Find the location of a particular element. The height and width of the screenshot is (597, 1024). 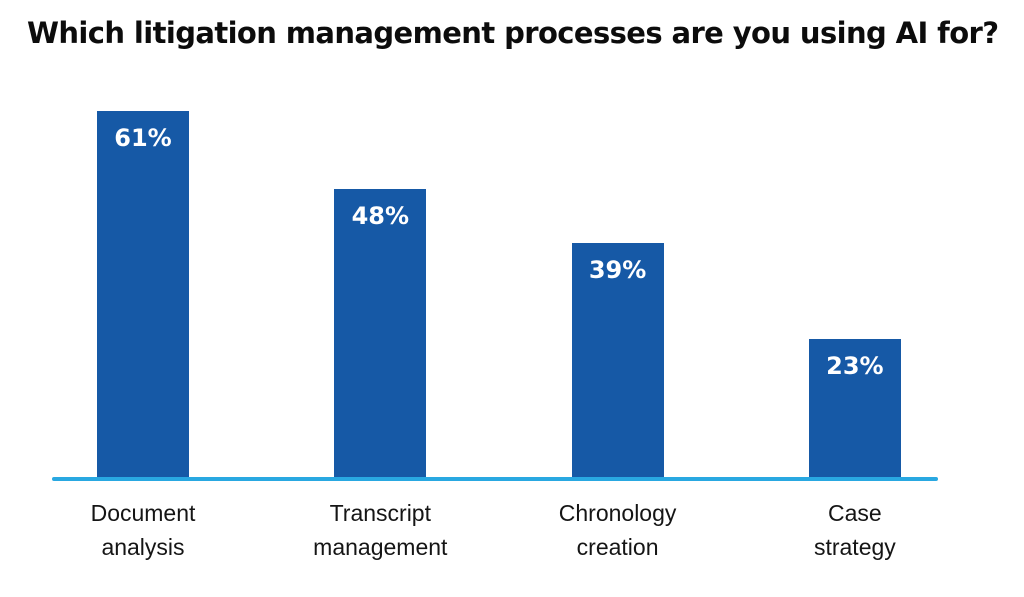

bar-case-strategy: 23% is located at coordinates (854, 408).